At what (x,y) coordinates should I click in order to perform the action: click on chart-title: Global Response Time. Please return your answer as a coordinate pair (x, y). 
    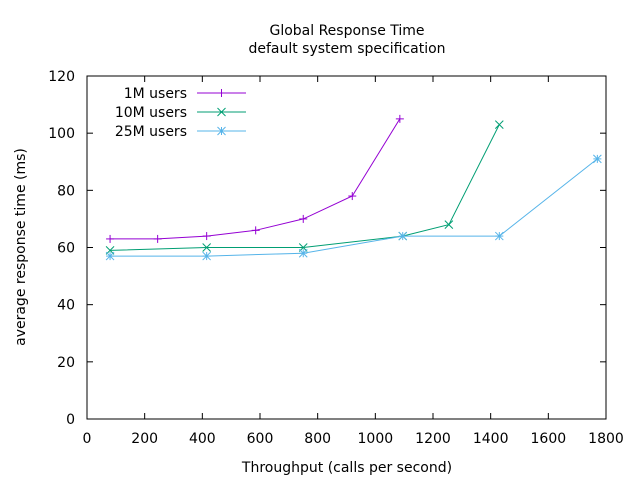
    Looking at the image, I should click on (346, 31).